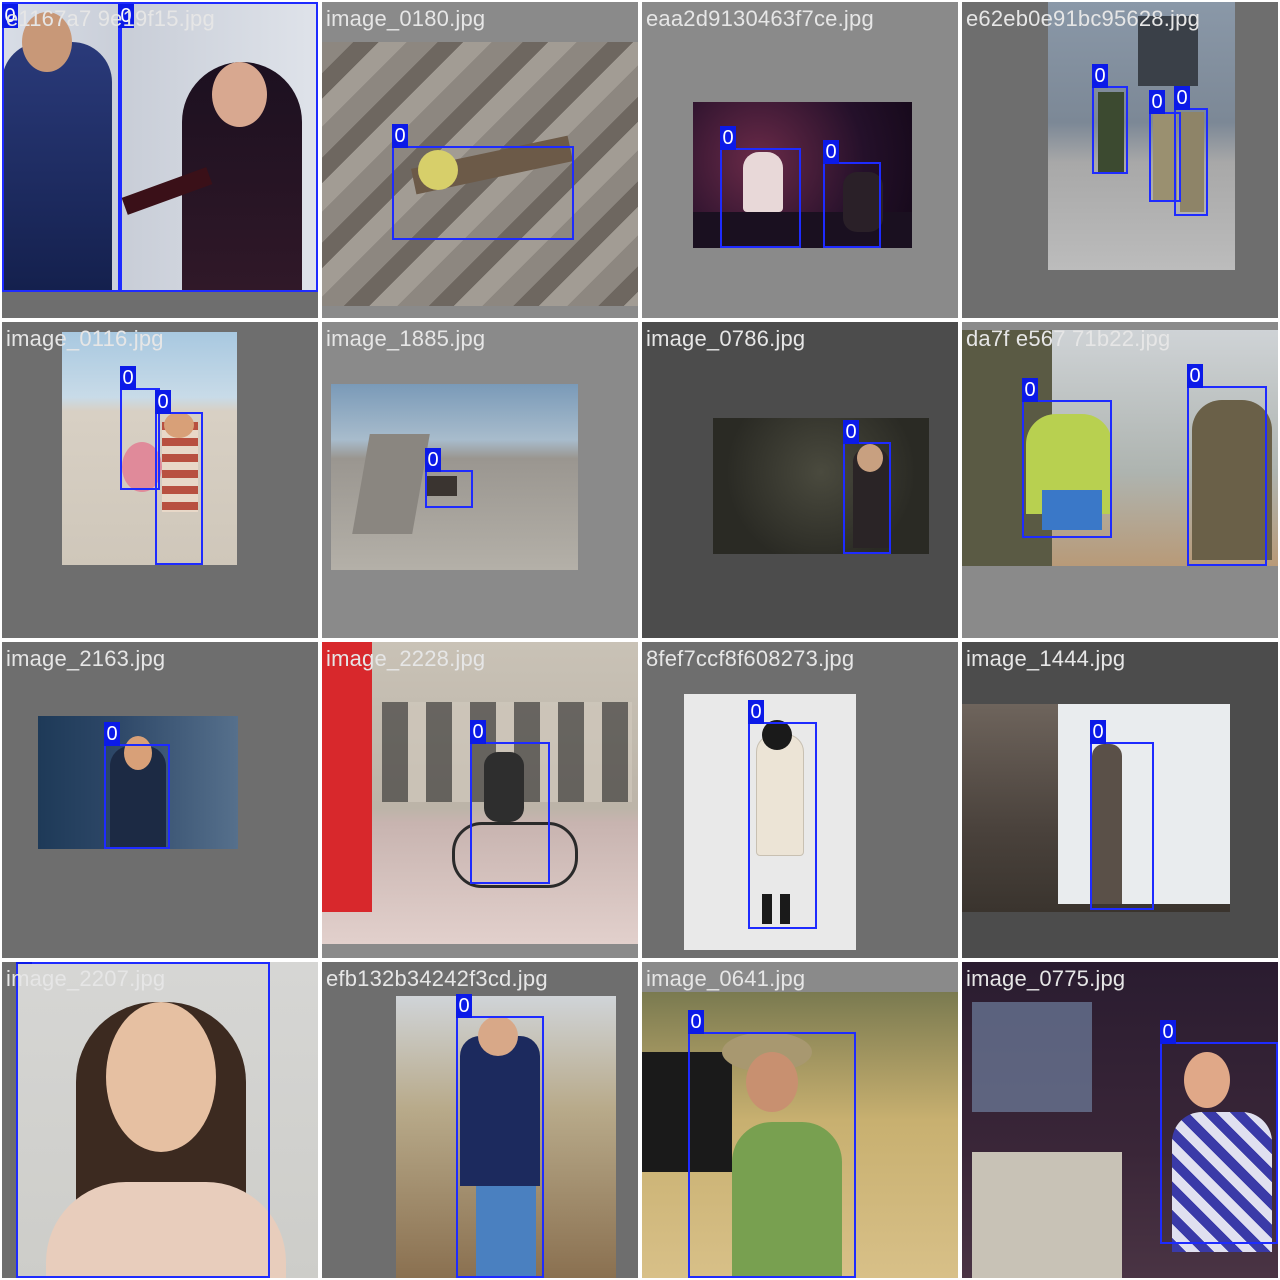  I want to click on tile-filename: image_1885.jpg, so click(406, 338).